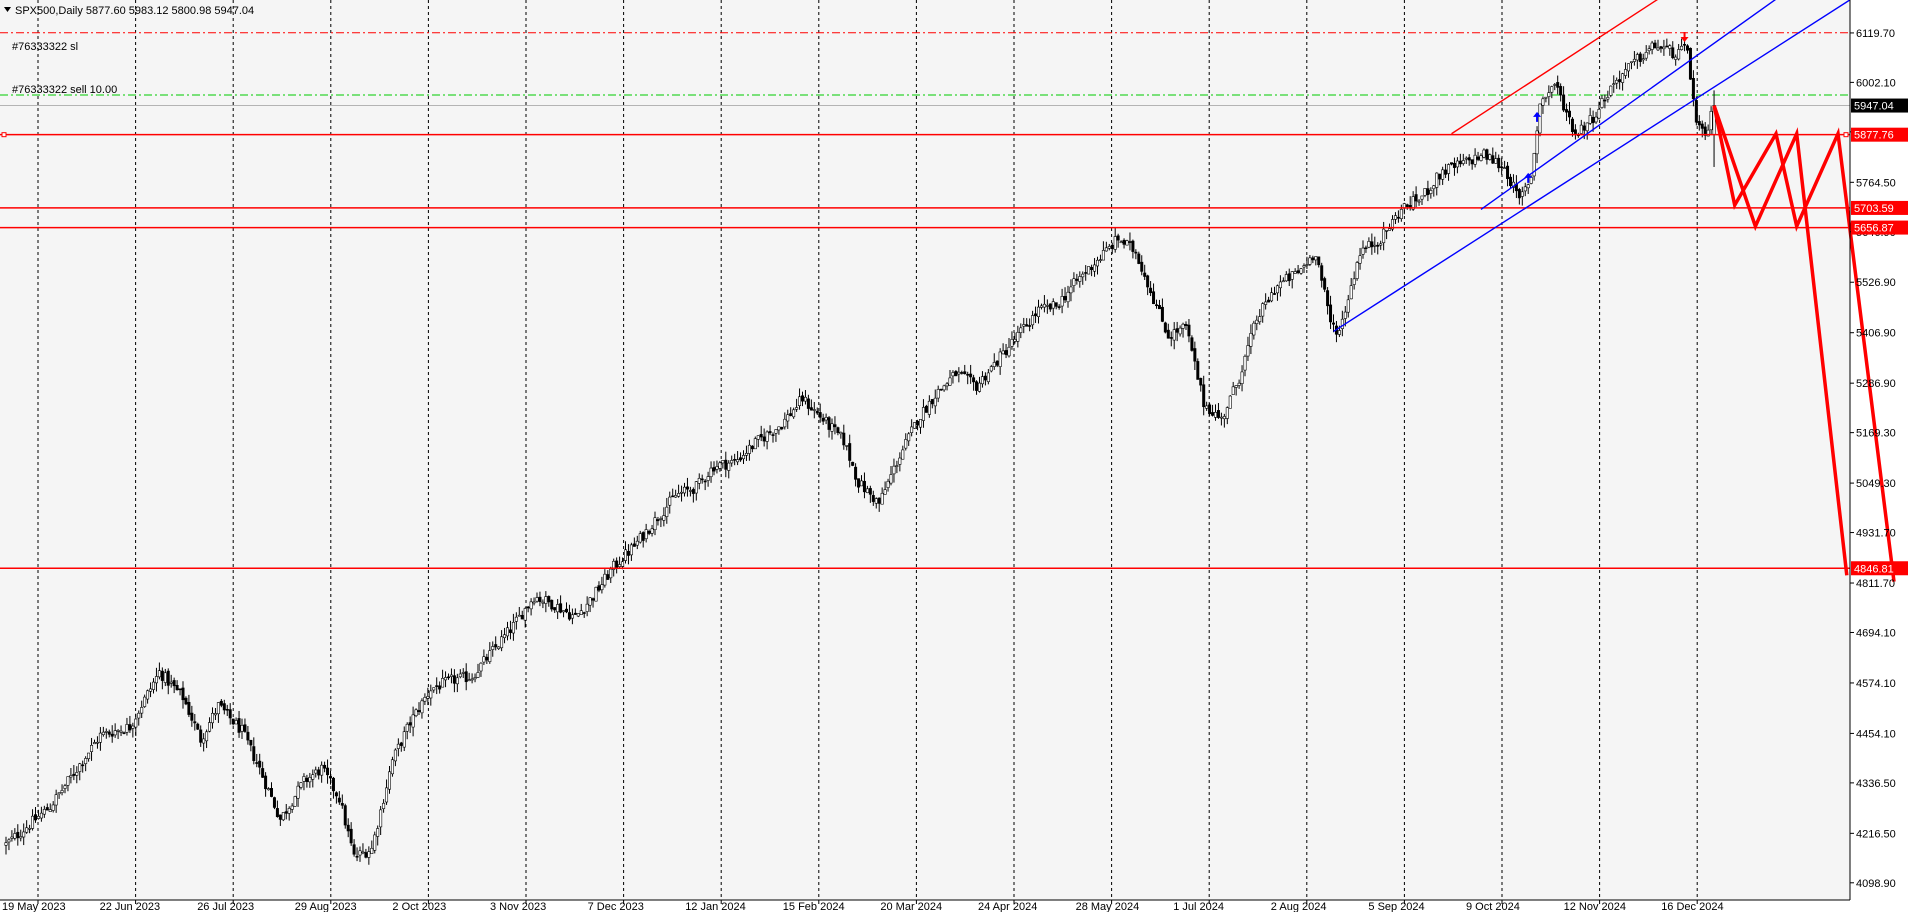 This screenshot has height=917, width=1910. I want to click on blue-trendline, so click(1628, 105).